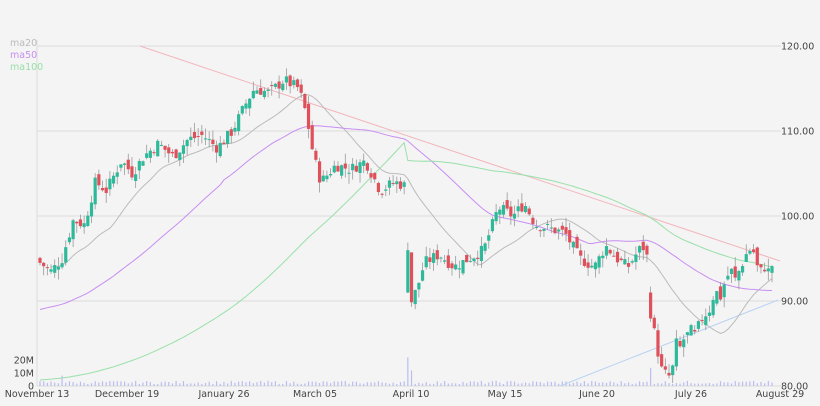  What do you see at coordinates (794, 387) in the screenshot?
I see `price-tick-label: 80.00` at bounding box center [794, 387].